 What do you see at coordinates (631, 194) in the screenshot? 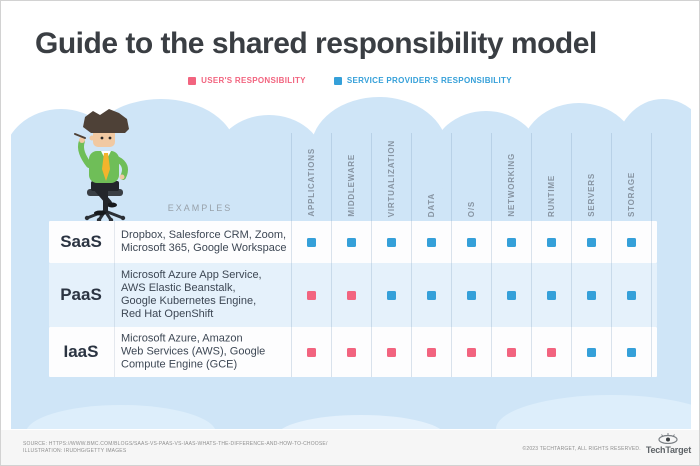
I see `column-header-label: STORAGE` at bounding box center [631, 194].